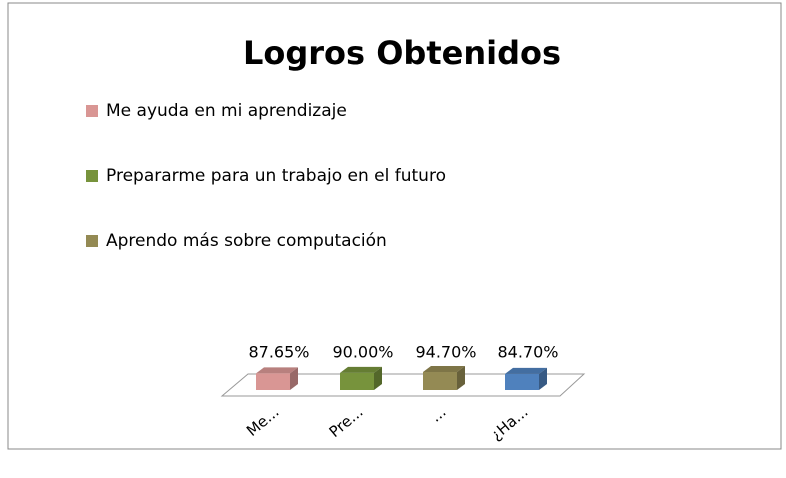 The height and width of the screenshot is (478, 786). I want to click on legend-label: Prepararme para un trabajo en el futuro, so click(276, 176).